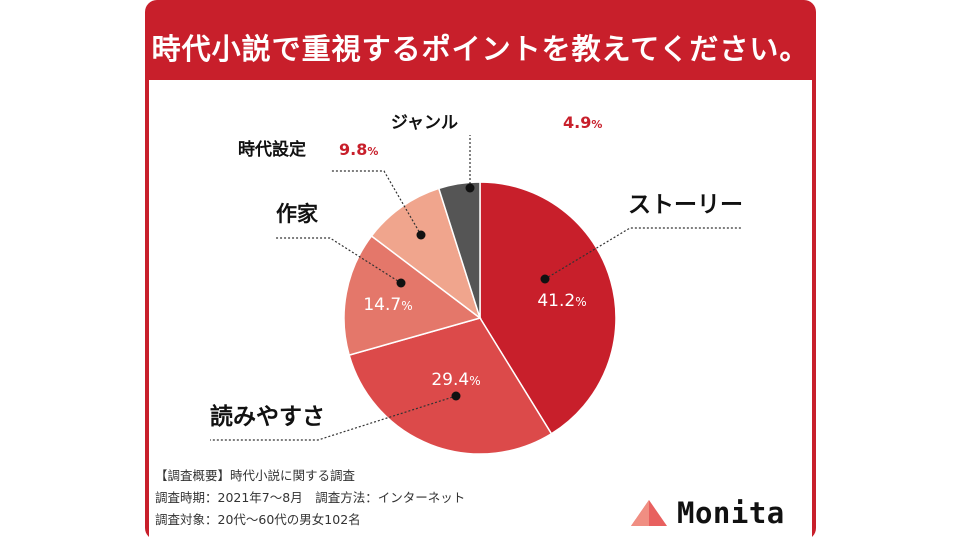 Image resolution: width=960 pixels, height=540 pixels. I want to click on pie-slice-era-setting, so click(426, 254).